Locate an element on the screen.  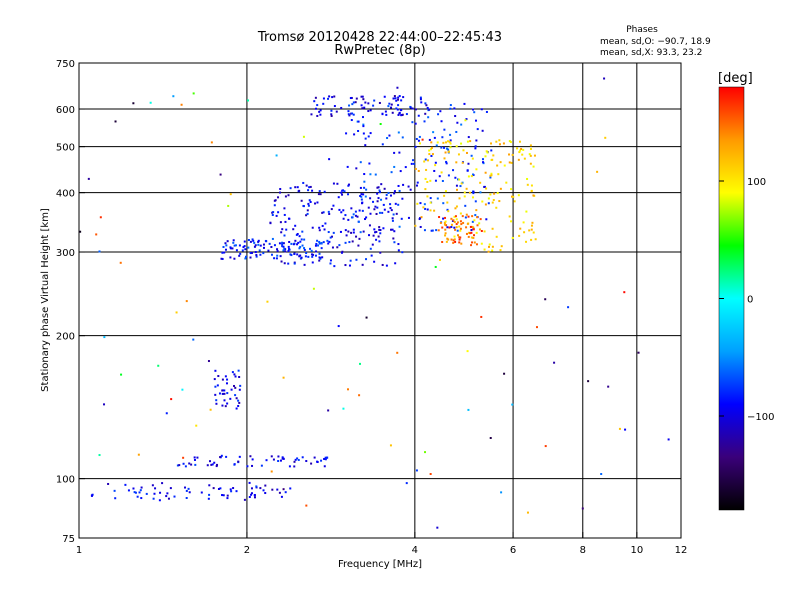
y-tick-label: 75 is located at coordinates (68, 539).